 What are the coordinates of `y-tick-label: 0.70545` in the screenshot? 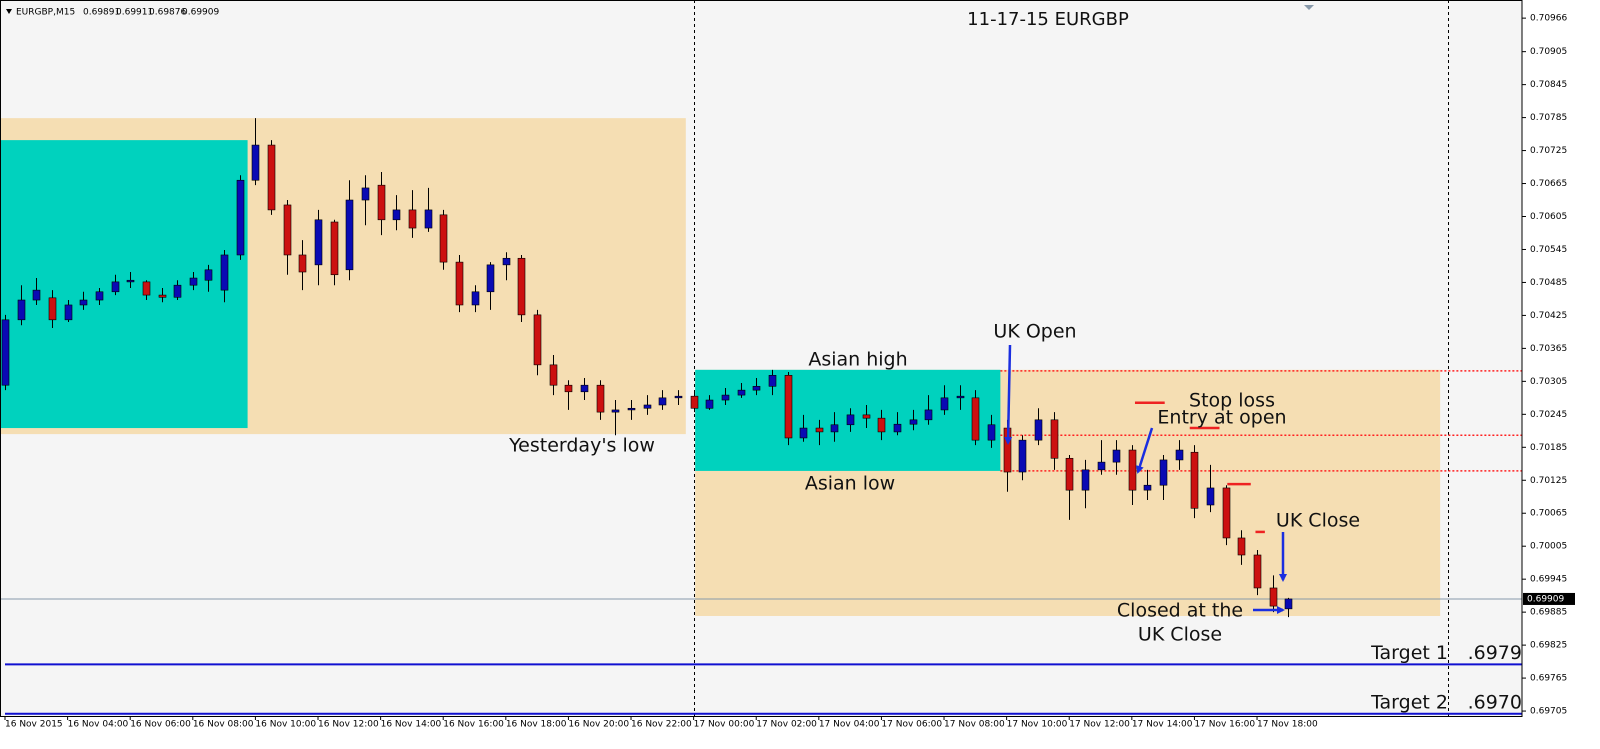 It's located at (1548, 250).